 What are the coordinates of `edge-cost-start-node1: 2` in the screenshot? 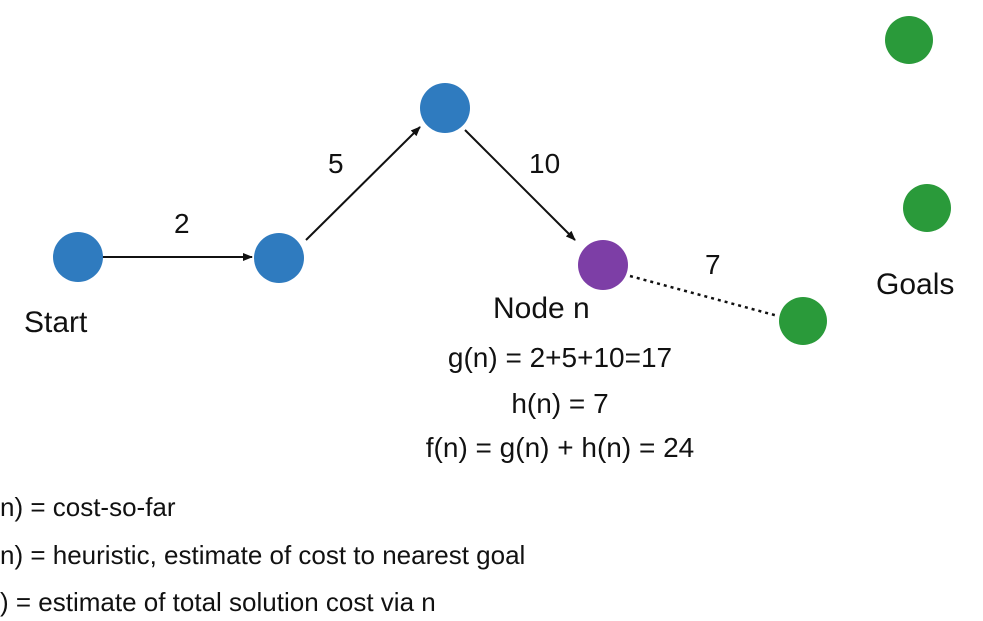 It's located at (182, 223).